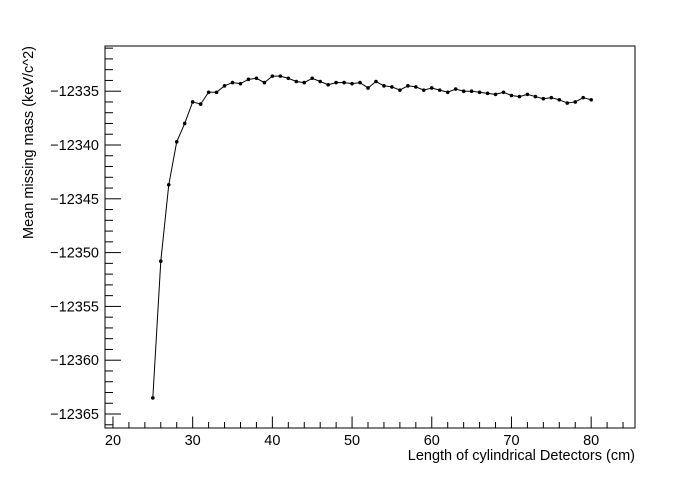 The width and height of the screenshot is (698, 481). Describe the element at coordinates (74, 146) in the screenshot. I see `y-tick-label: −12340` at that location.